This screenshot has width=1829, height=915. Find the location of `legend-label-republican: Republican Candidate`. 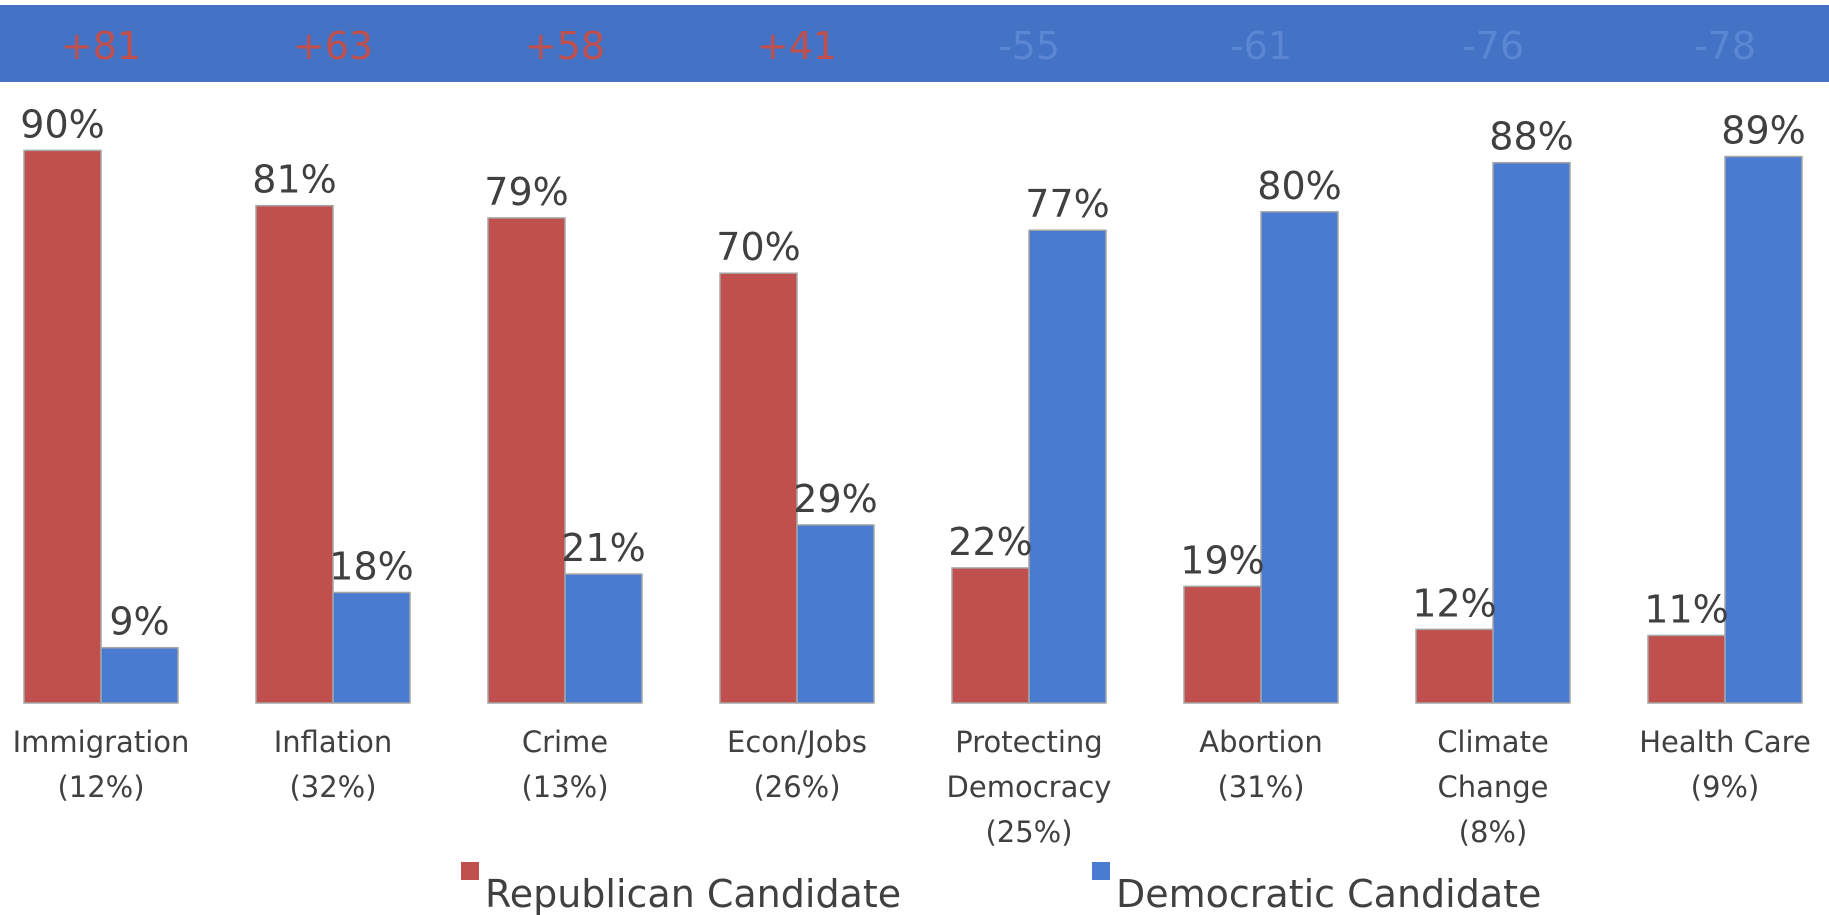

legend-label-republican: Republican Candidate is located at coordinates (693, 893).